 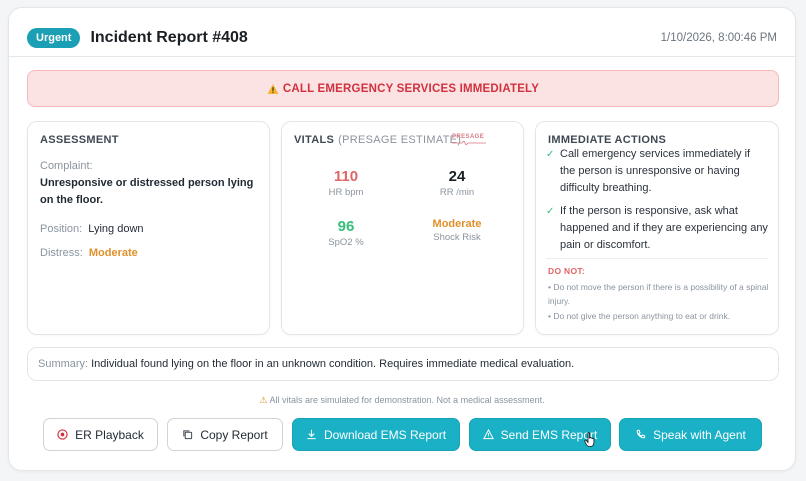 I want to click on emergency-alert-banner: CALL EMERGENCY SERVICES IMMEDIATELY, so click(x=403, y=88).